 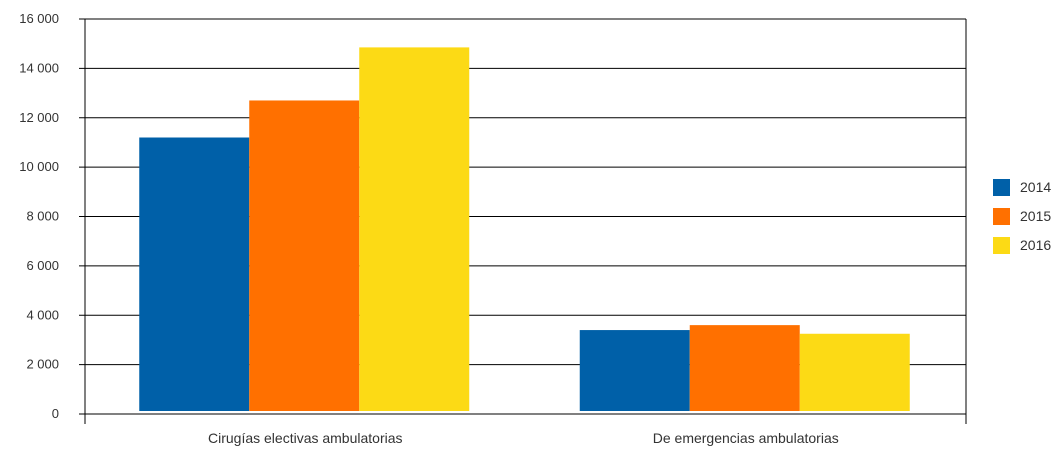 What do you see at coordinates (39, 166) in the screenshot?
I see `y-tick-label: 10 000` at bounding box center [39, 166].